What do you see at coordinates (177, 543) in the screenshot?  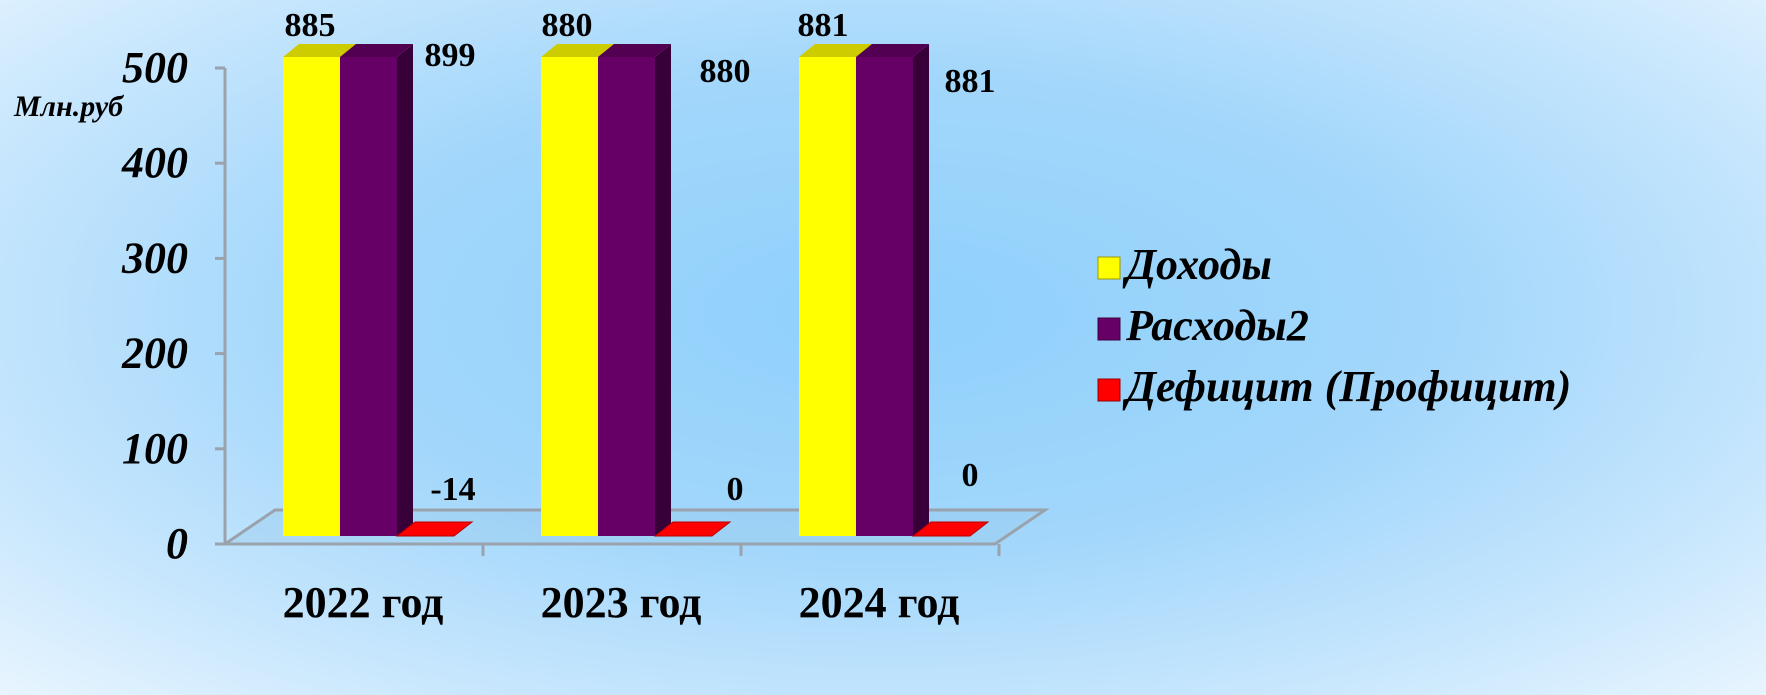 I see `y-tick-label: 0` at bounding box center [177, 543].